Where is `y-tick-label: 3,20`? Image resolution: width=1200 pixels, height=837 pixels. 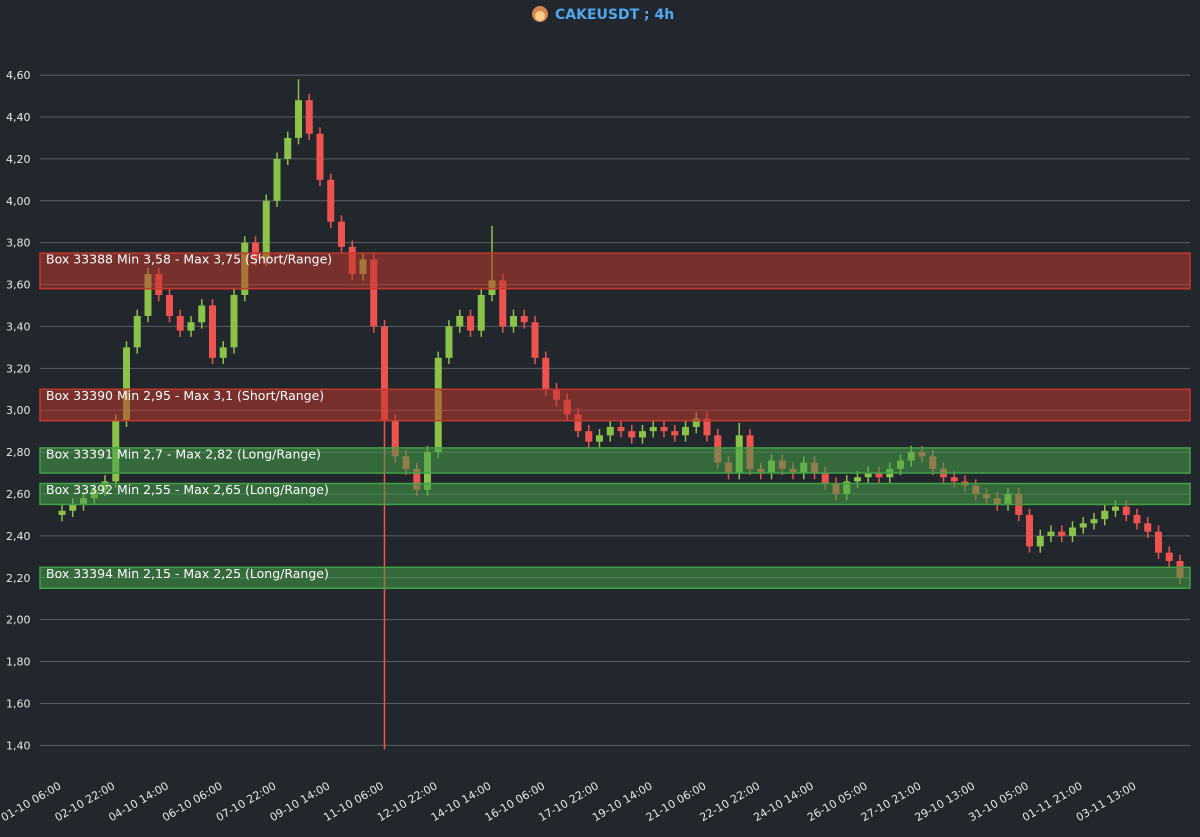 y-tick-label: 3,20 is located at coordinates (18, 368).